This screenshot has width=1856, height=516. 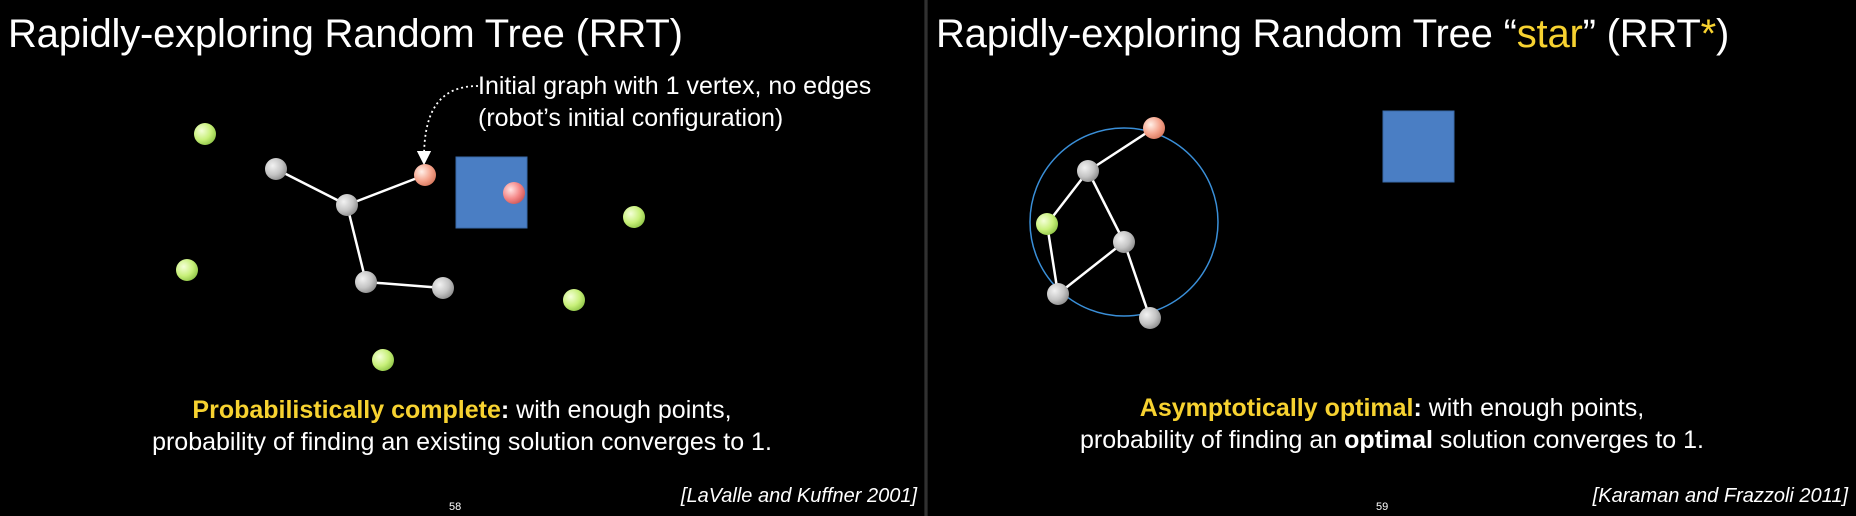 What do you see at coordinates (346, 410) in the screenshot?
I see `caption-lead: Probabilistically complete` at bounding box center [346, 410].